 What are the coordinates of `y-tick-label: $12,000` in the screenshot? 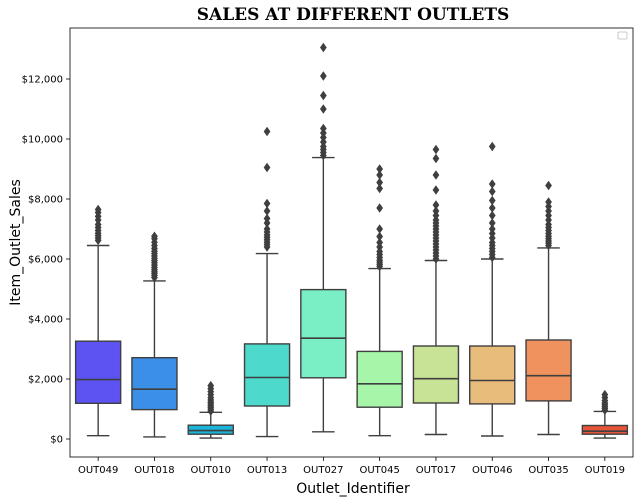 It's located at (42, 80).